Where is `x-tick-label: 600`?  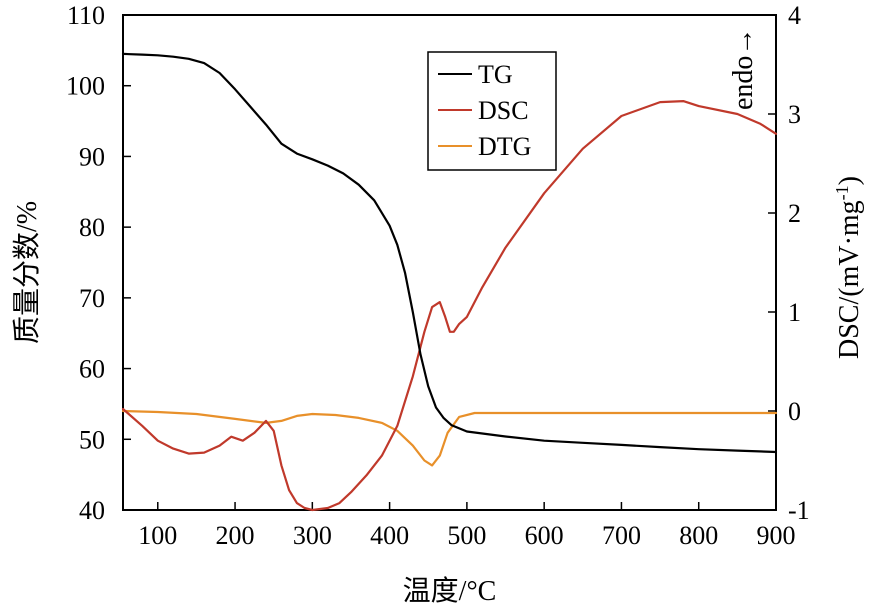 x-tick-label: 600 is located at coordinates (544, 535).